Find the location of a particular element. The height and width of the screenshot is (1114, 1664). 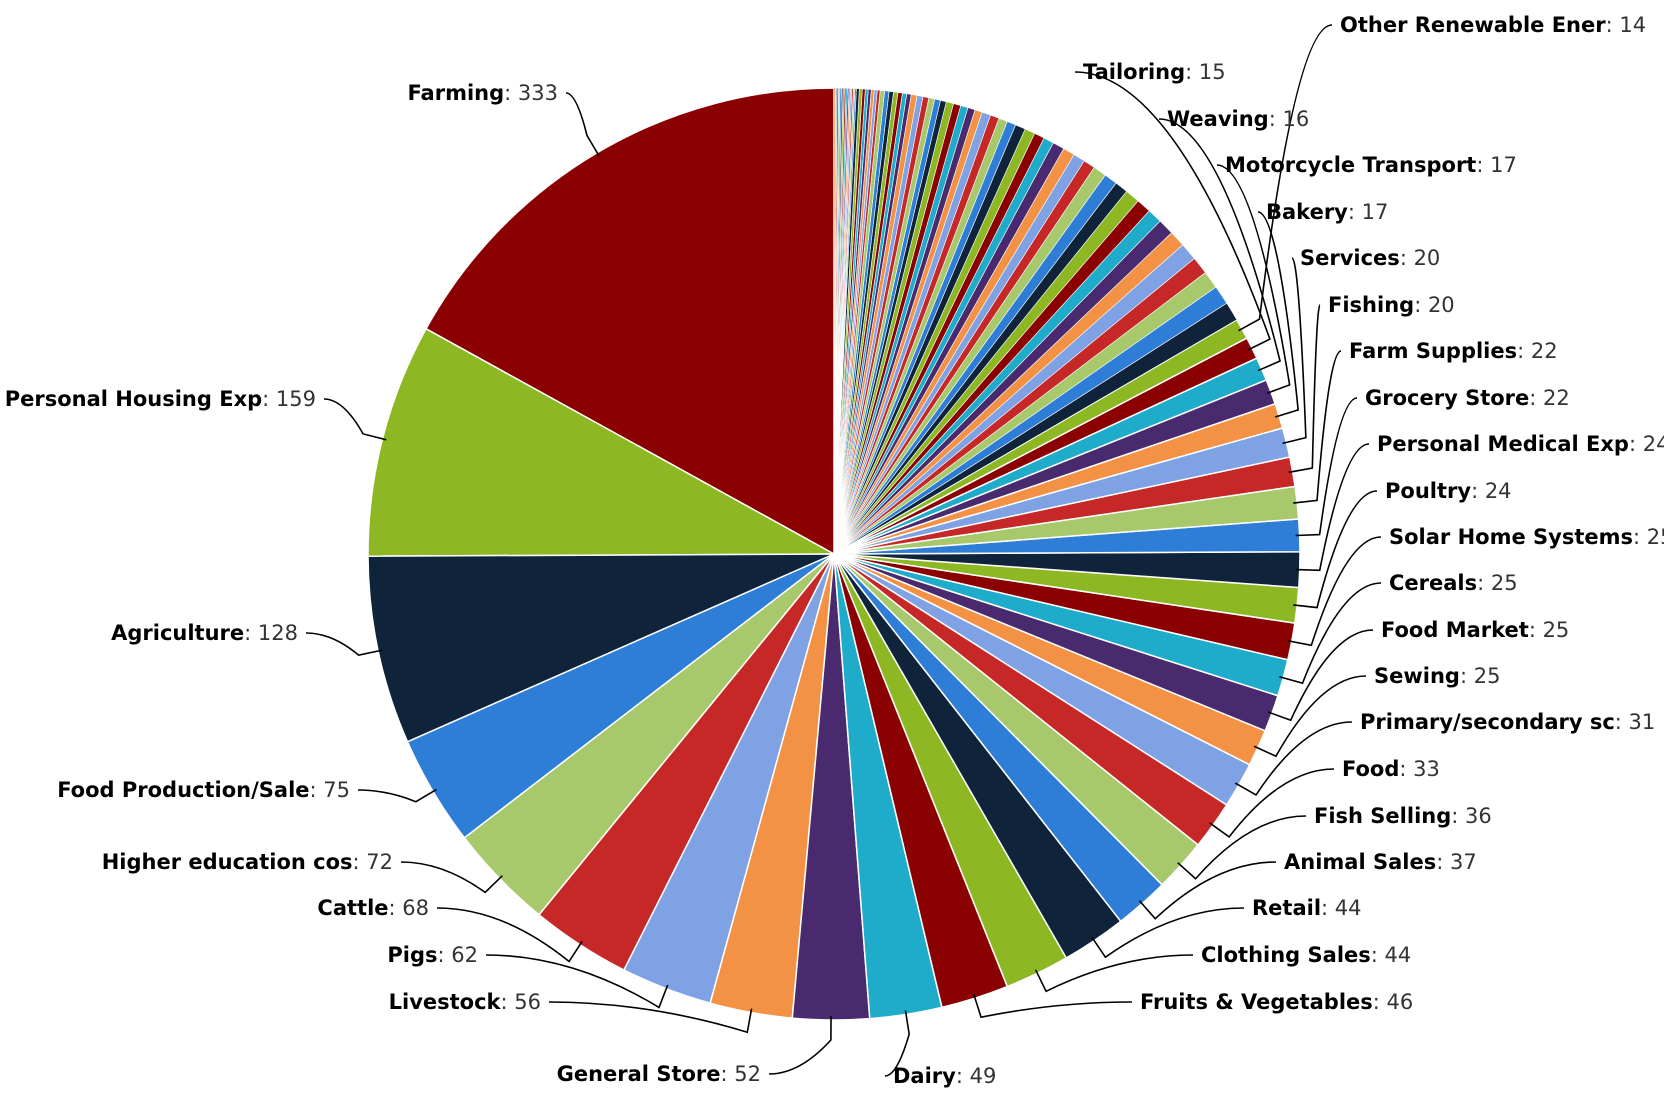

slice-label-name: Agriculture is located at coordinates (177, 633).